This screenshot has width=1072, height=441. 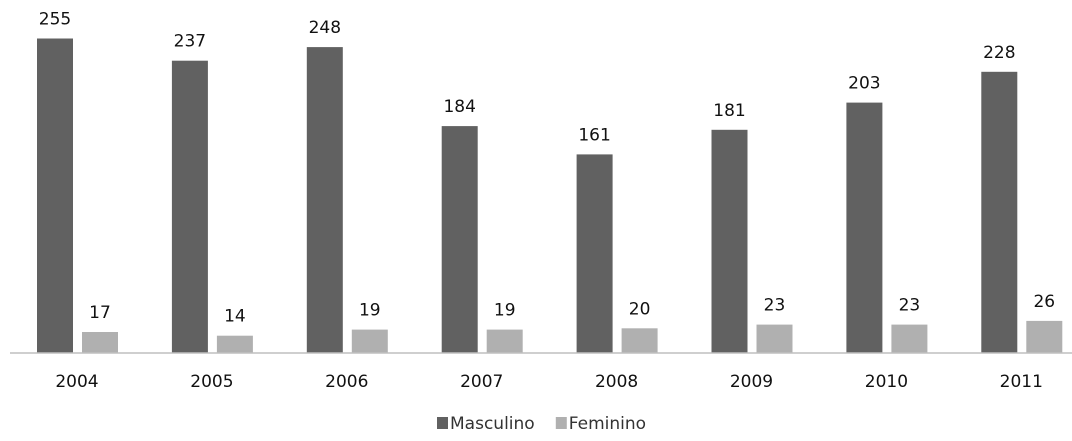 I want to click on bar-masculino-2008, so click(x=594, y=253).